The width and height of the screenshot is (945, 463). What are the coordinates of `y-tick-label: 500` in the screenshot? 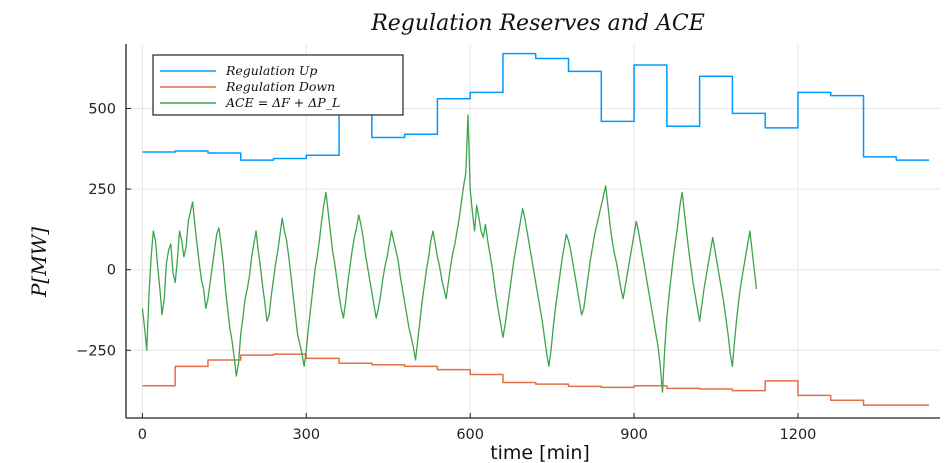 It's located at (102, 109).